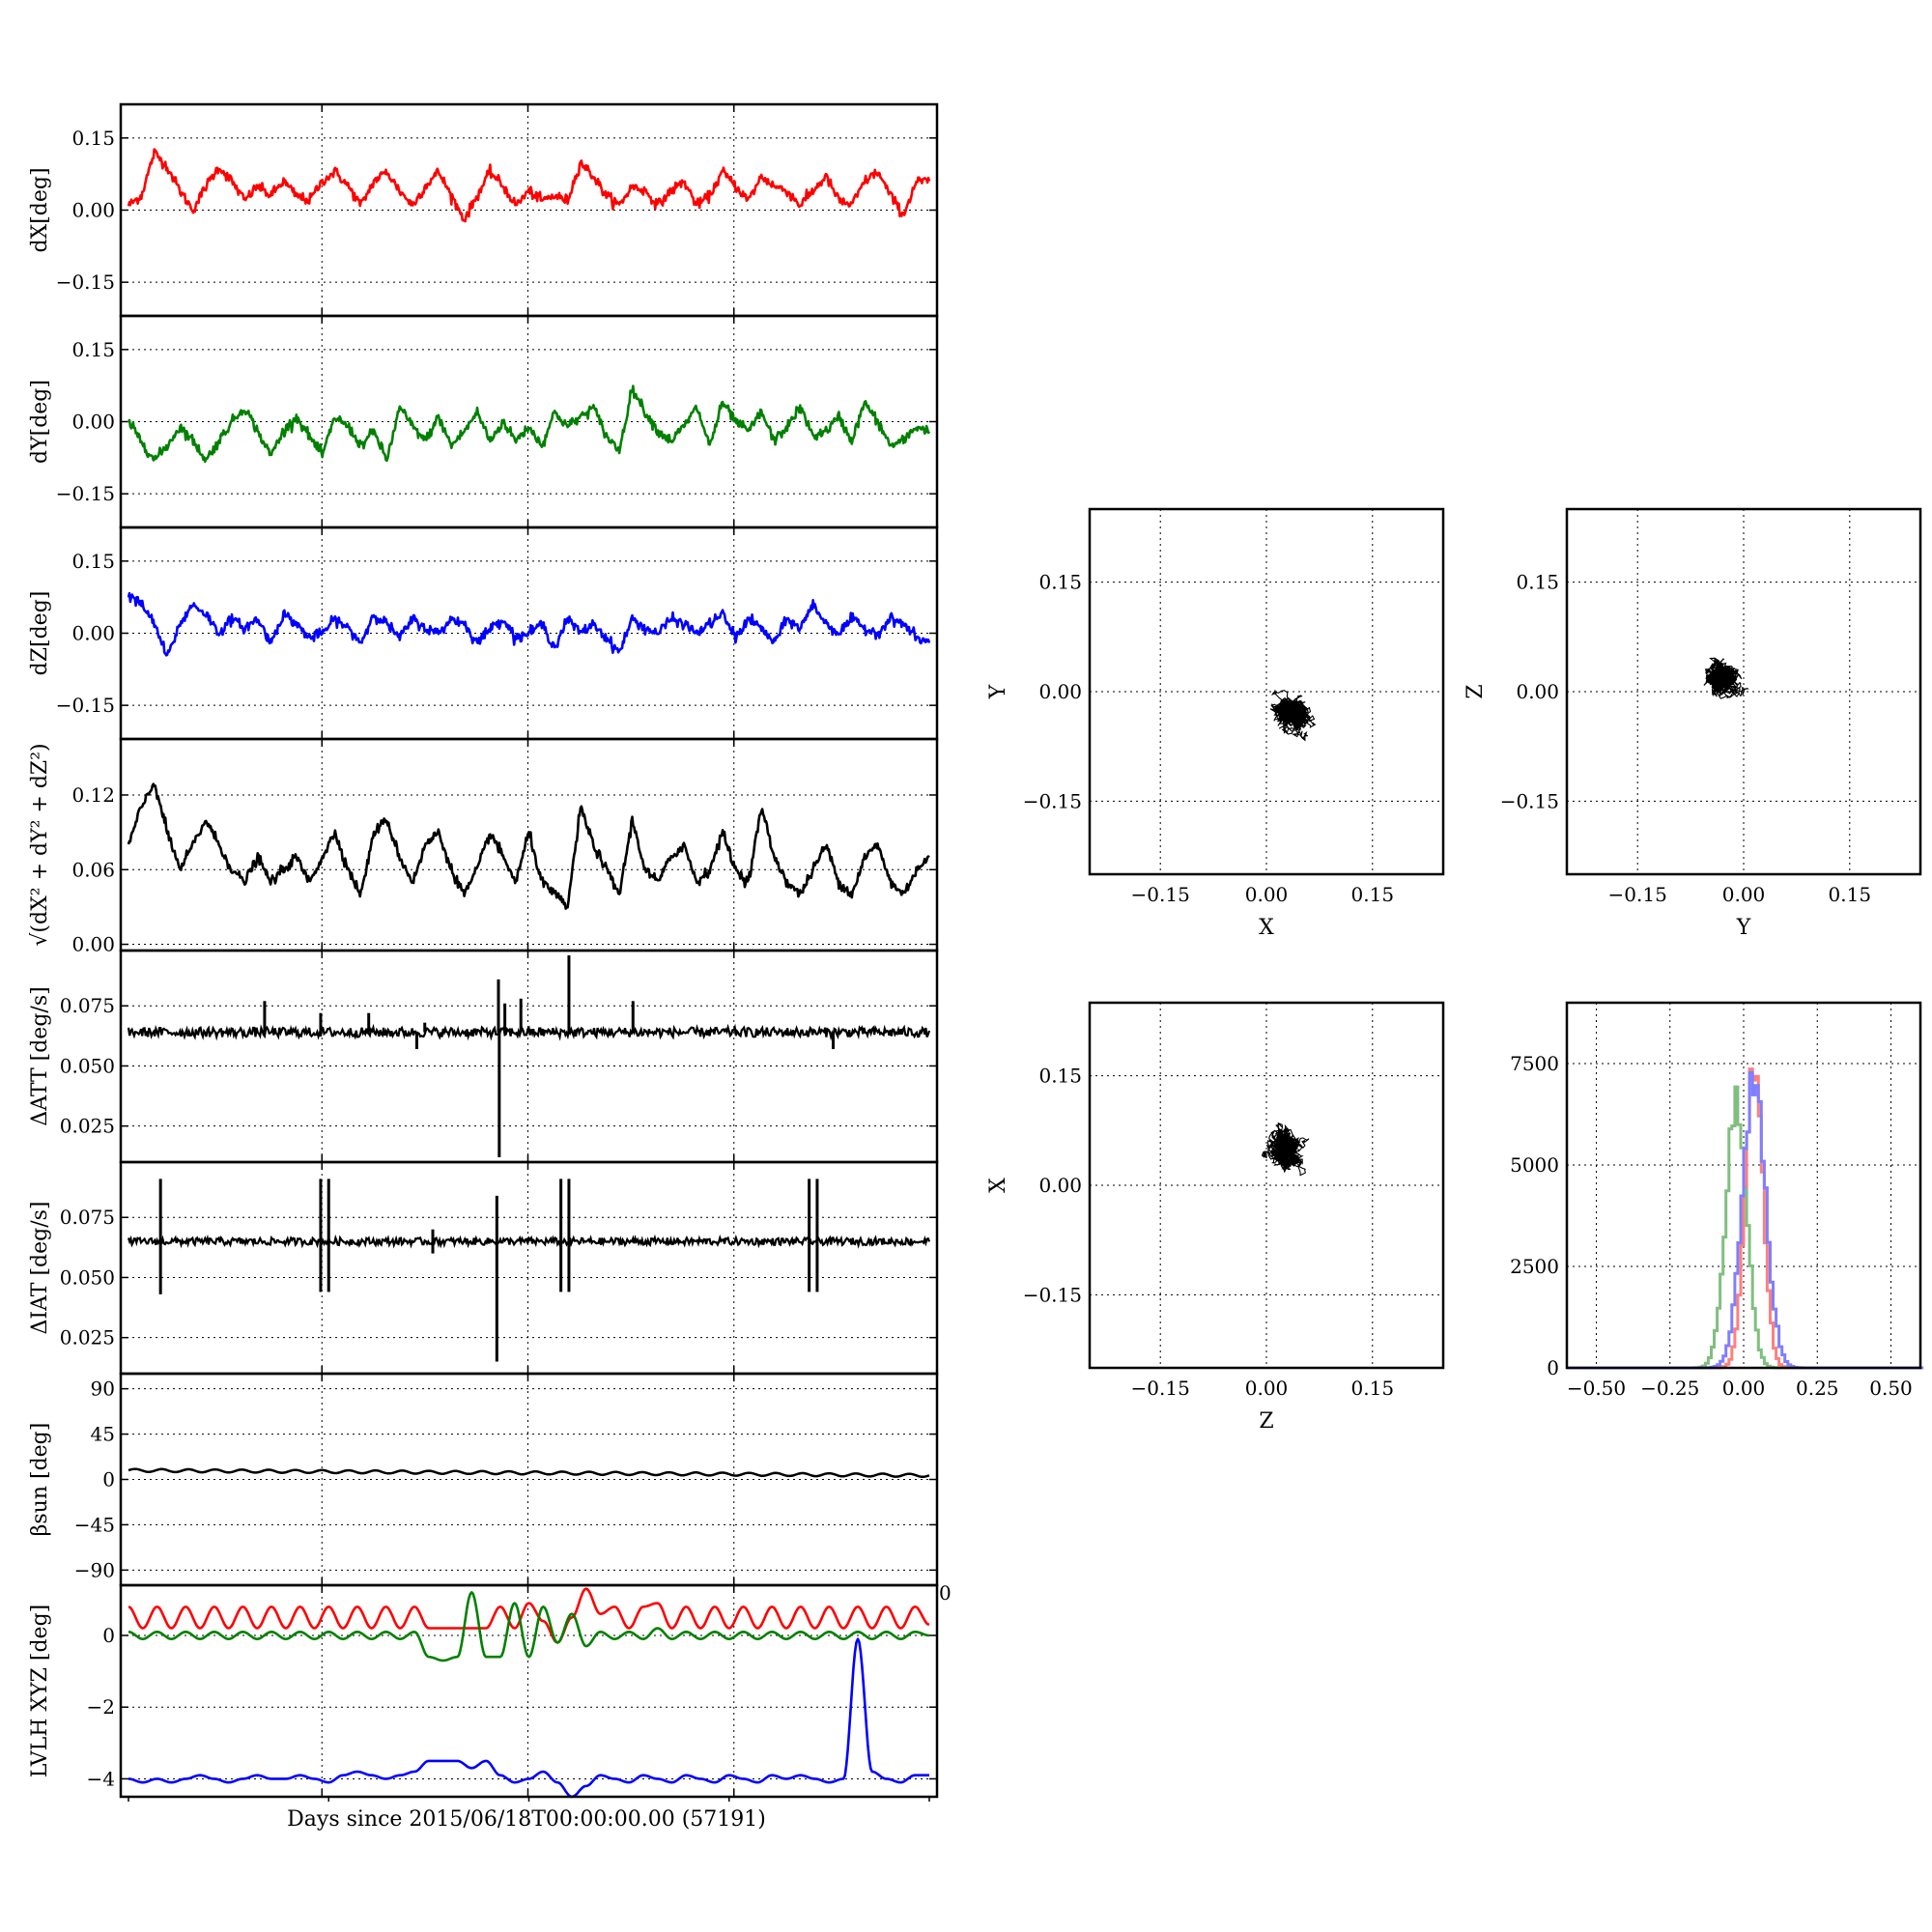 This screenshot has width=1932, height=1932. What do you see at coordinates (1537, 582) in the screenshot?
I see `ytick-label-scatter_yz-2: 0.15` at bounding box center [1537, 582].